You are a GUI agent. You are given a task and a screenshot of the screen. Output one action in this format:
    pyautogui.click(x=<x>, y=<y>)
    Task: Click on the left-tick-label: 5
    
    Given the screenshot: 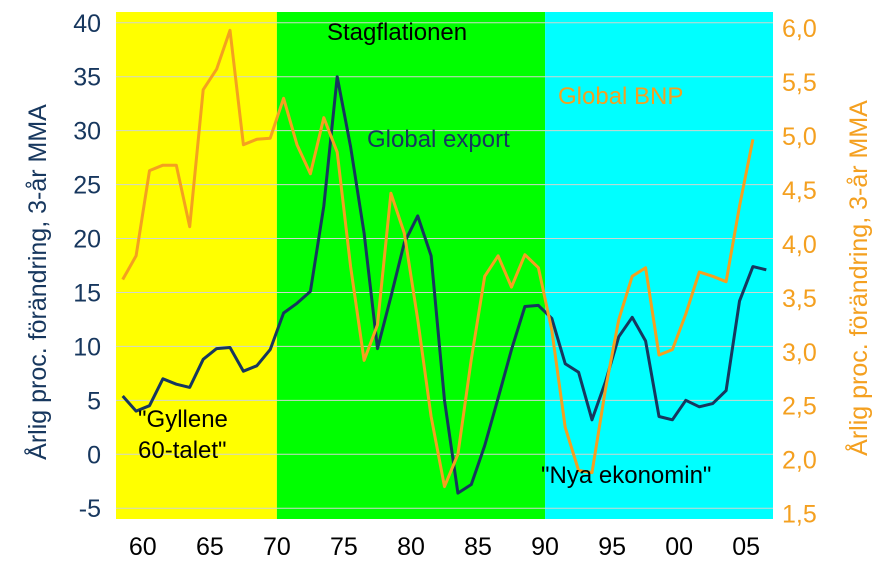 What is the action you would take?
    pyautogui.click(x=94, y=401)
    